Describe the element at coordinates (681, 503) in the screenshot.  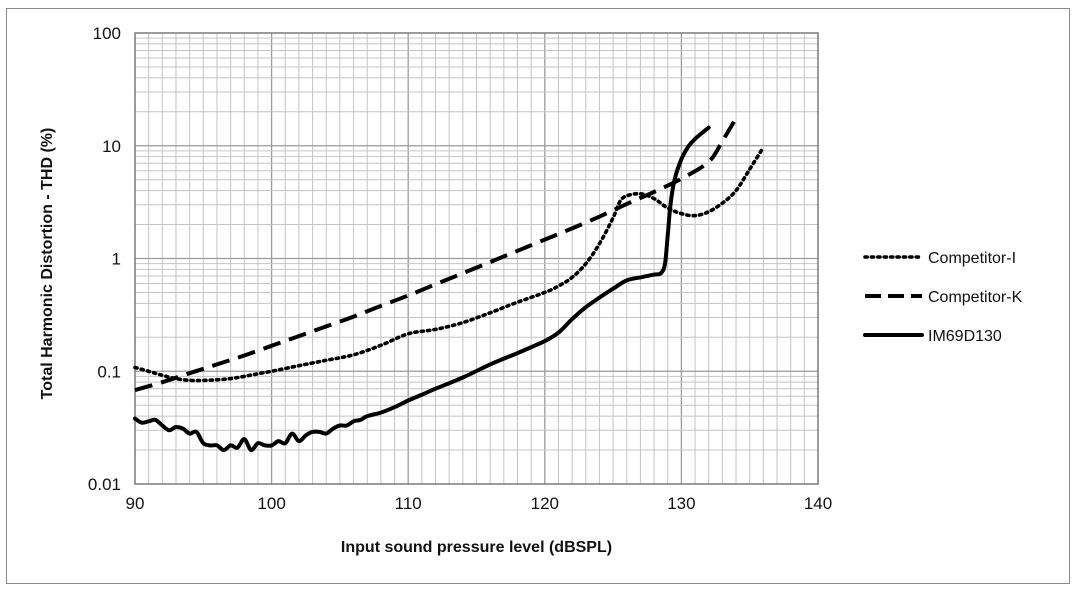
I see `x-tick-label: 130` at that location.